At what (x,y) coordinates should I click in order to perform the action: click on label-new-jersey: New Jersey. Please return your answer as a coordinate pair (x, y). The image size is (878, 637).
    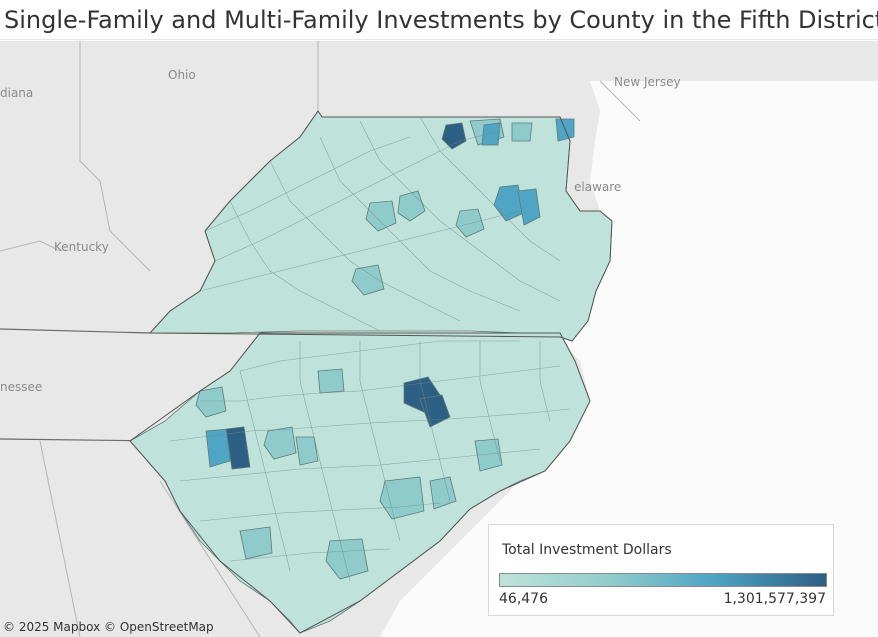
    Looking at the image, I should click on (647, 82).